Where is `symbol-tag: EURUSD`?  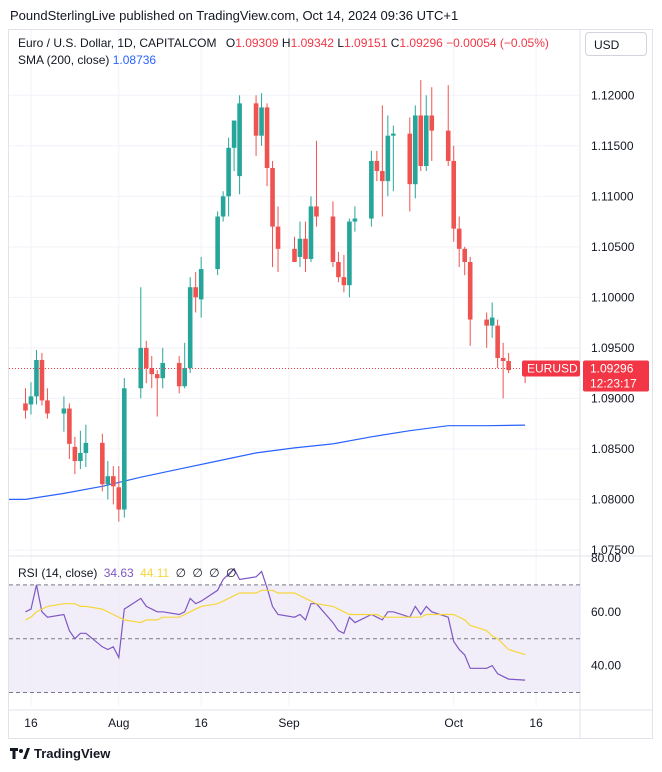
symbol-tag: EURUSD is located at coordinates (552, 368).